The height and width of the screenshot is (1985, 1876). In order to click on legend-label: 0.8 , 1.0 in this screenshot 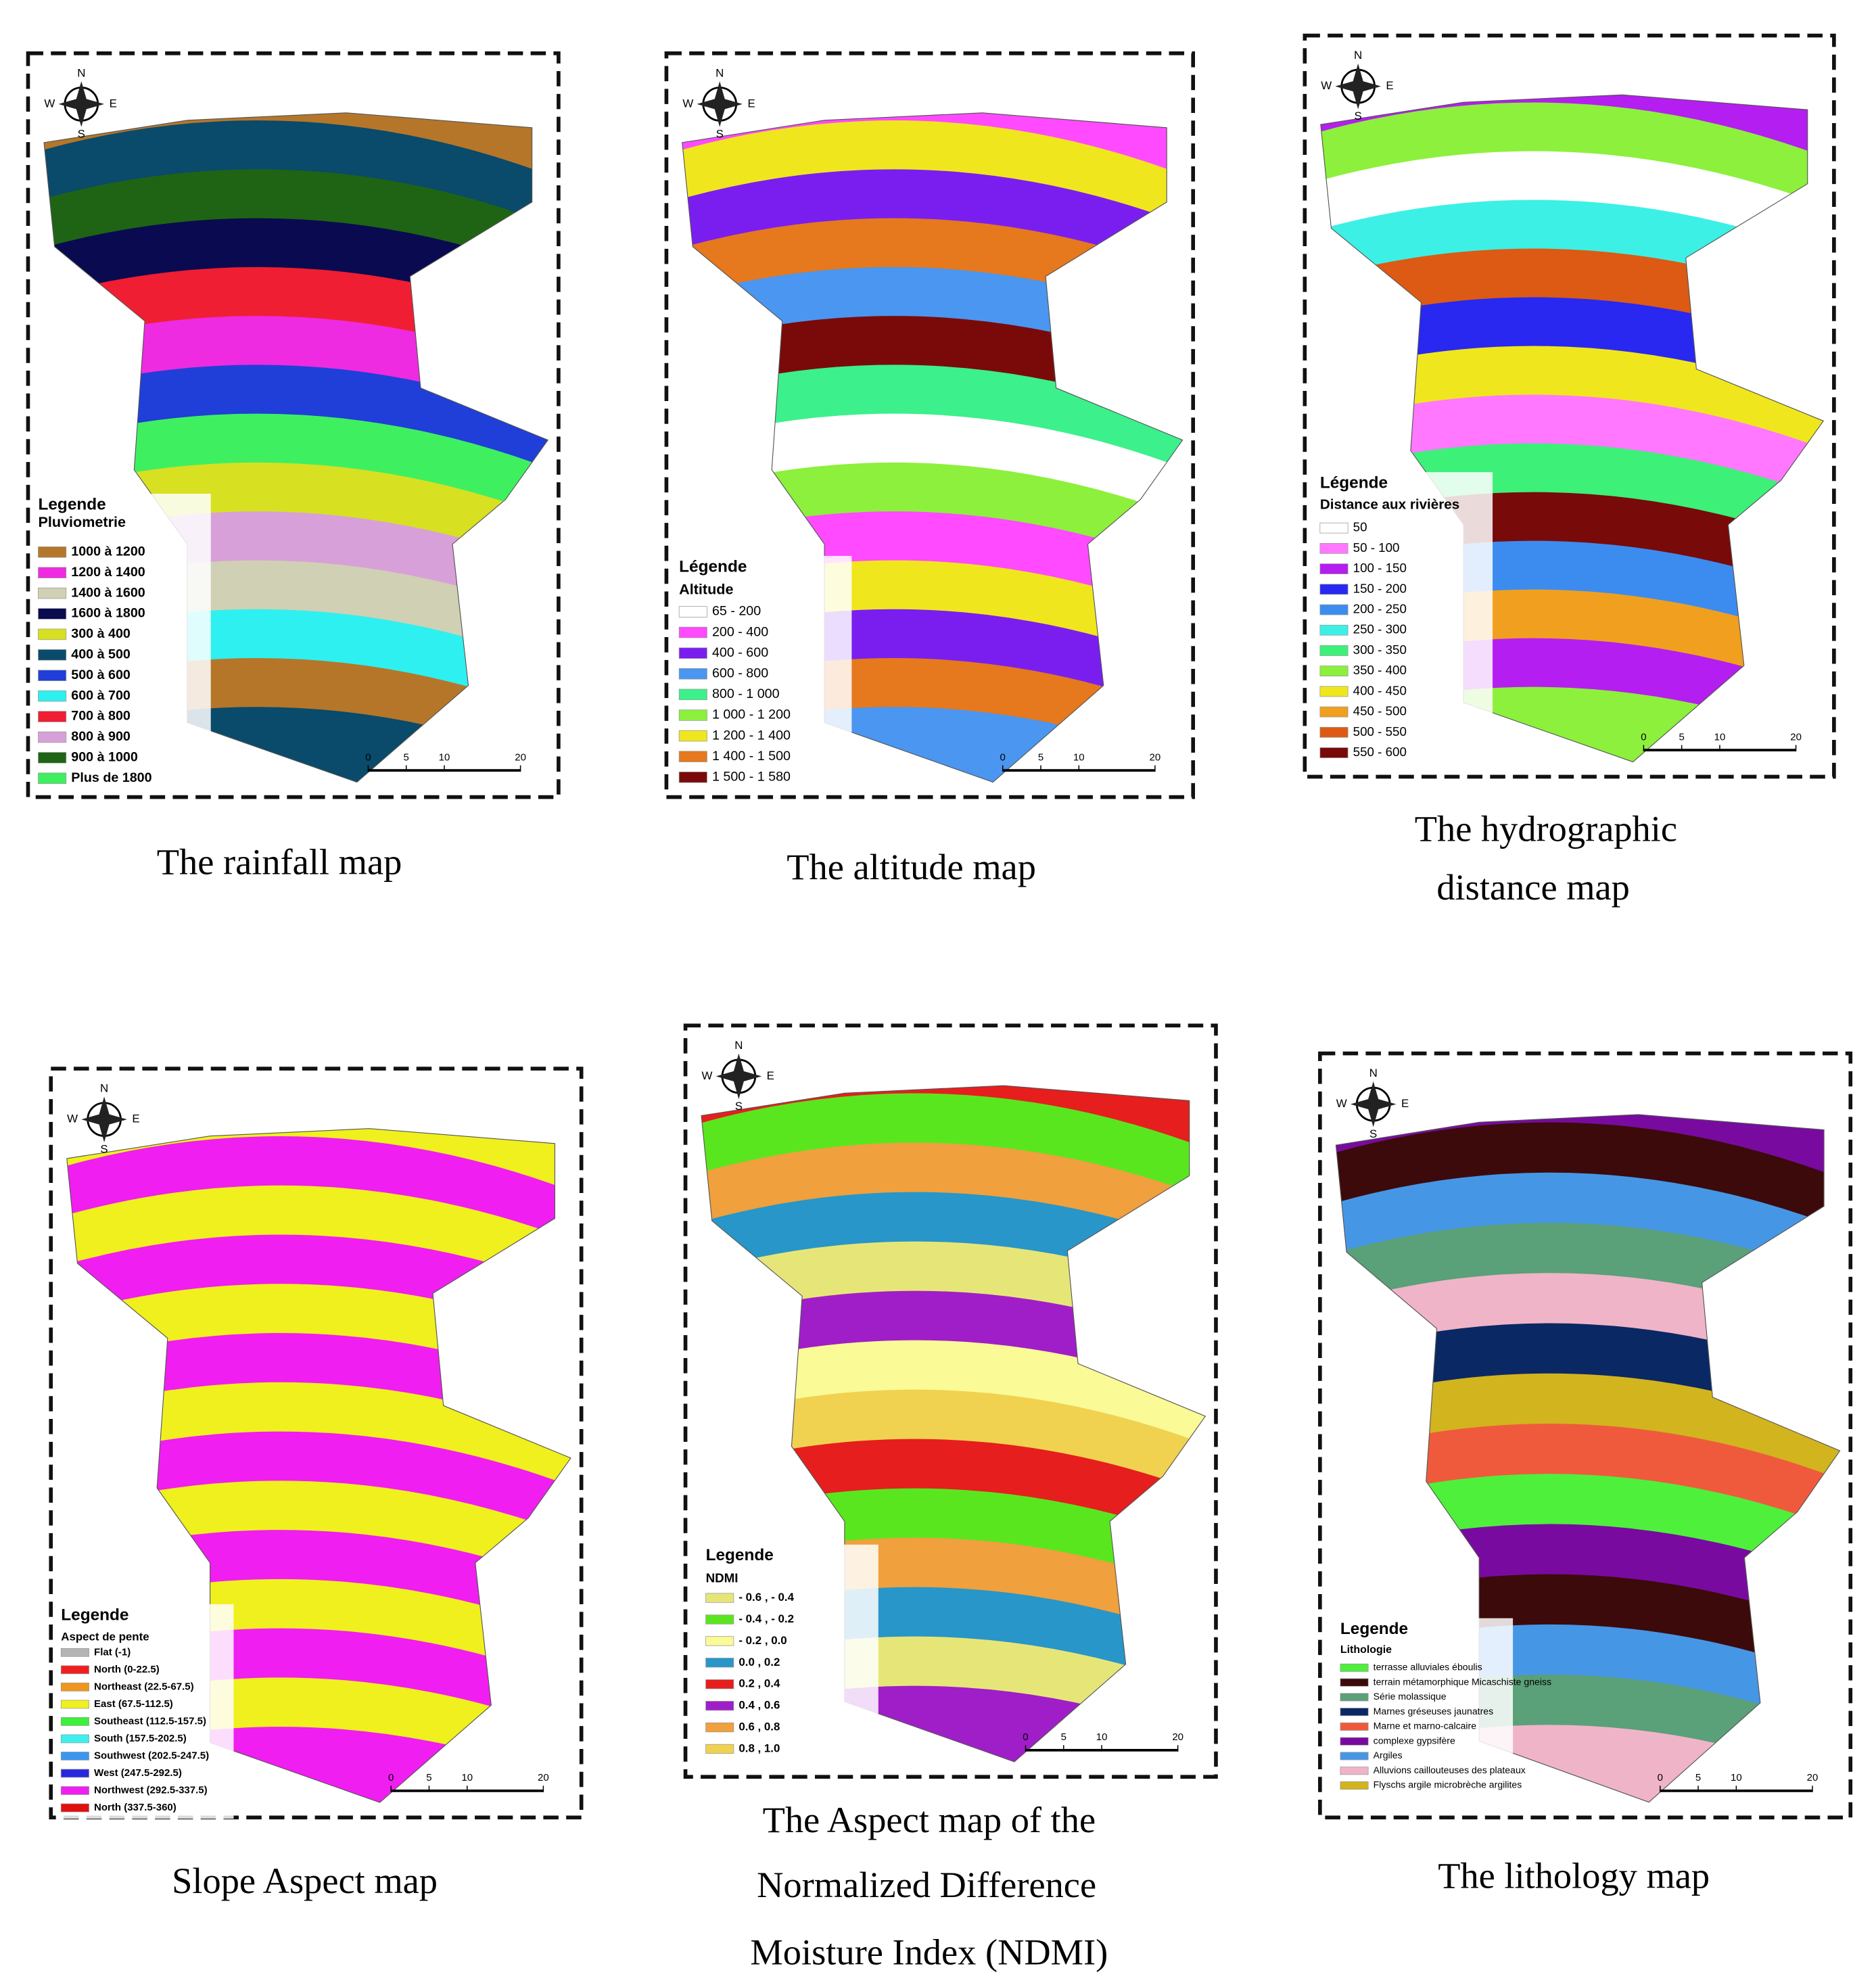, I will do `click(759, 1748)`.